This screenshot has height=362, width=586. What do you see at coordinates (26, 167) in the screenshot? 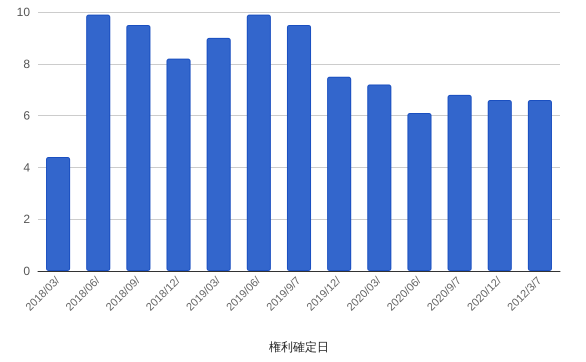
I see `y-tick-label: 4` at bounding box center [26, 167].